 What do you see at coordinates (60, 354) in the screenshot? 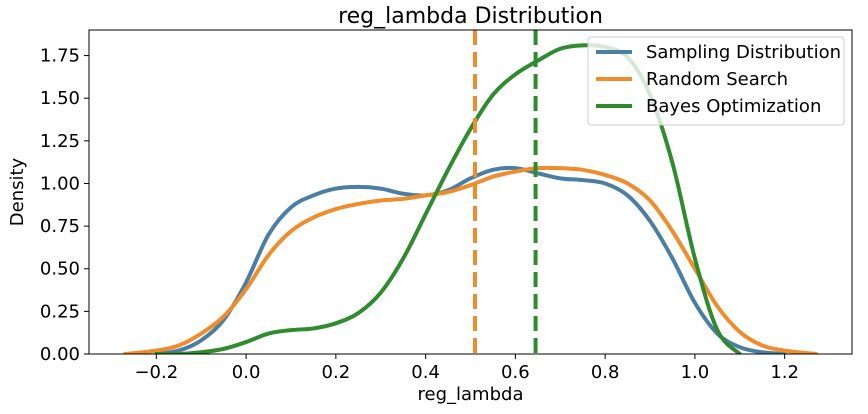
I see `y-tick-label: 0.00` at bounding box center [60, 354].